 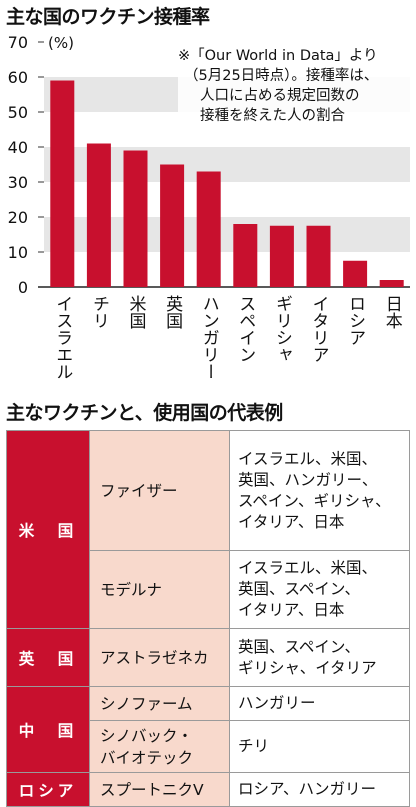 What do you see at coordinates (281, 76) in the screenshot?
I see `note-line: （5月25日時点）。接種率は、` at bounding box center [281, 76].